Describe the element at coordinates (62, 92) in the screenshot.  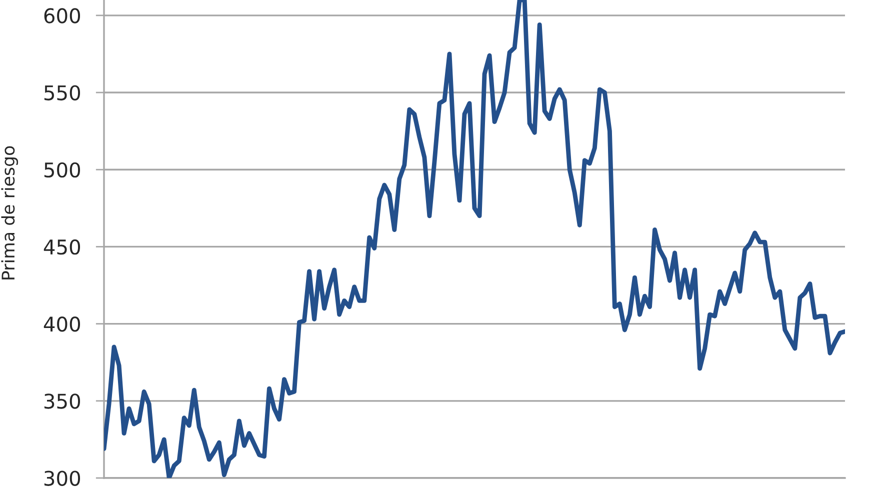
I see `y-tick-label: 550` at that location.